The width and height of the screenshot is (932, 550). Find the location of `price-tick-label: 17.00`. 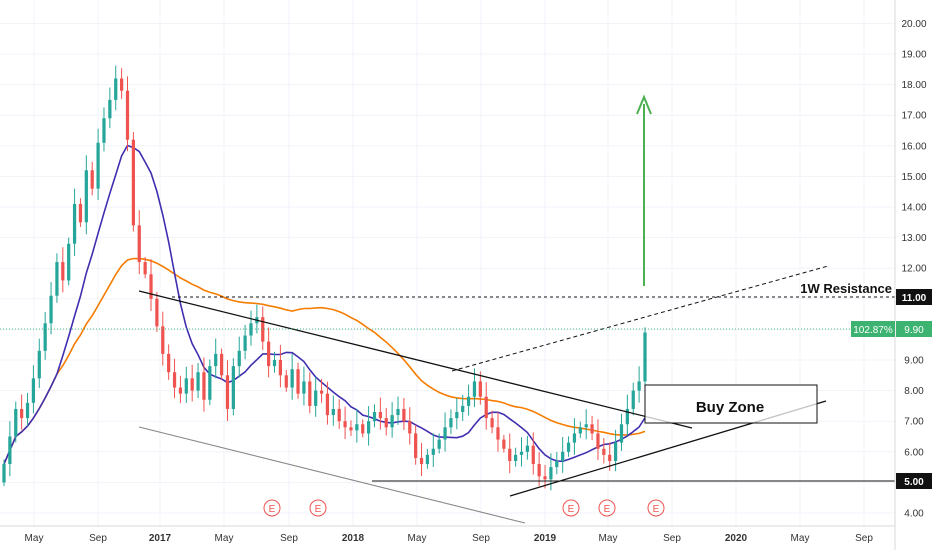

price-tick-label: 17.00 is located at coordinates (913, 116).